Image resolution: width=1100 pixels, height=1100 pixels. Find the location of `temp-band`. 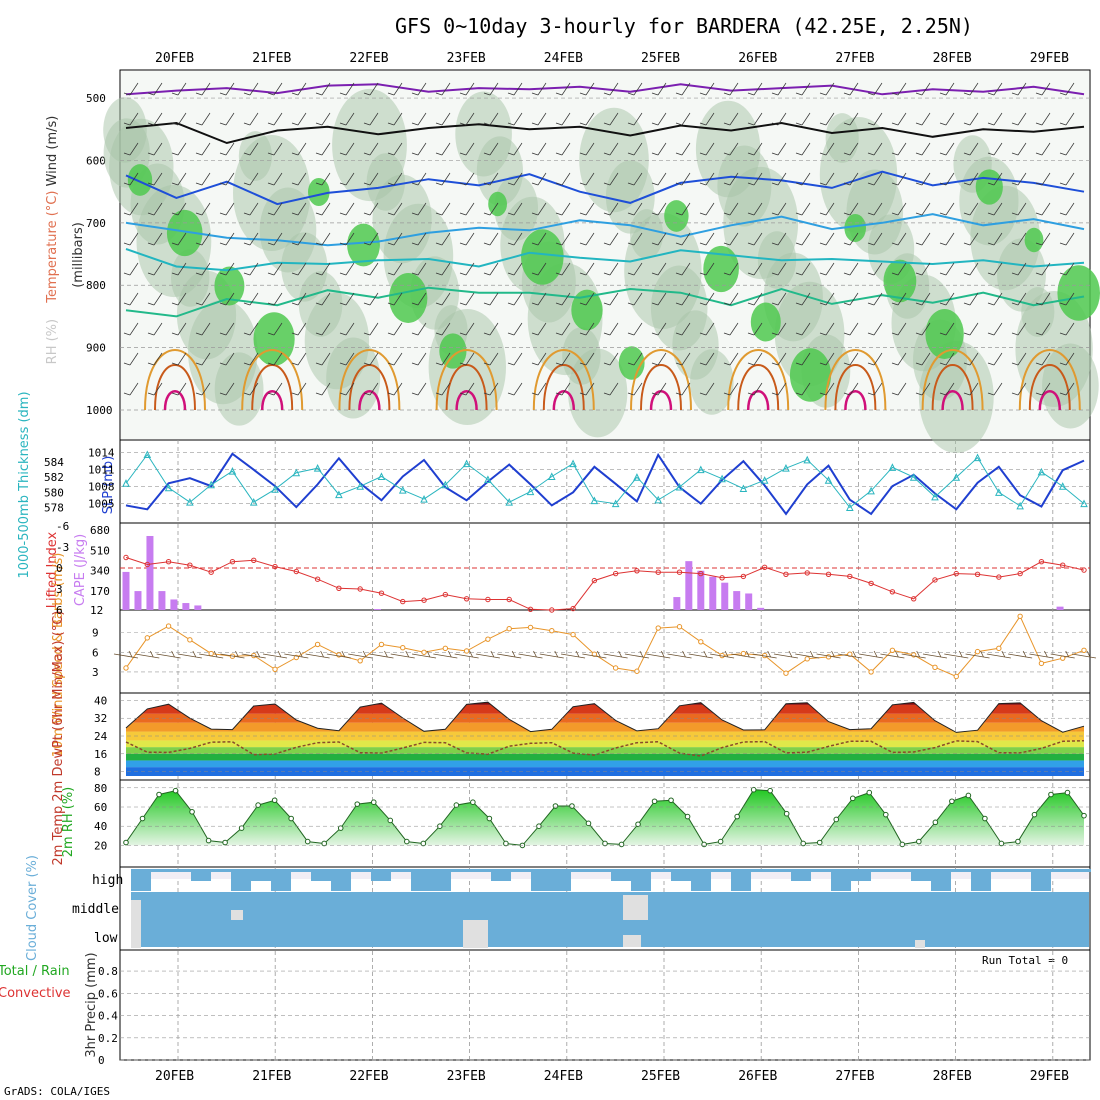

temp-band is located at coordinates (605, 764).